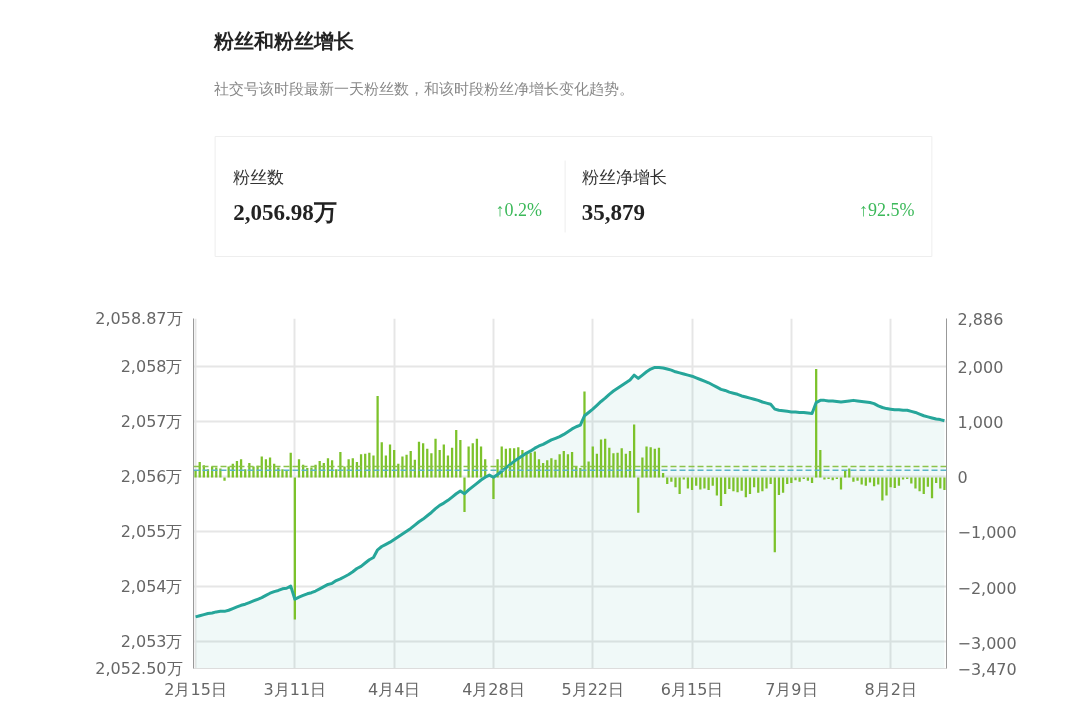 The image size is (1080, 726). What do you see at coordinates (980, 368) in the screenshot?
I see `y2-tick-label: 2,000` at bounding box center [980, 368].